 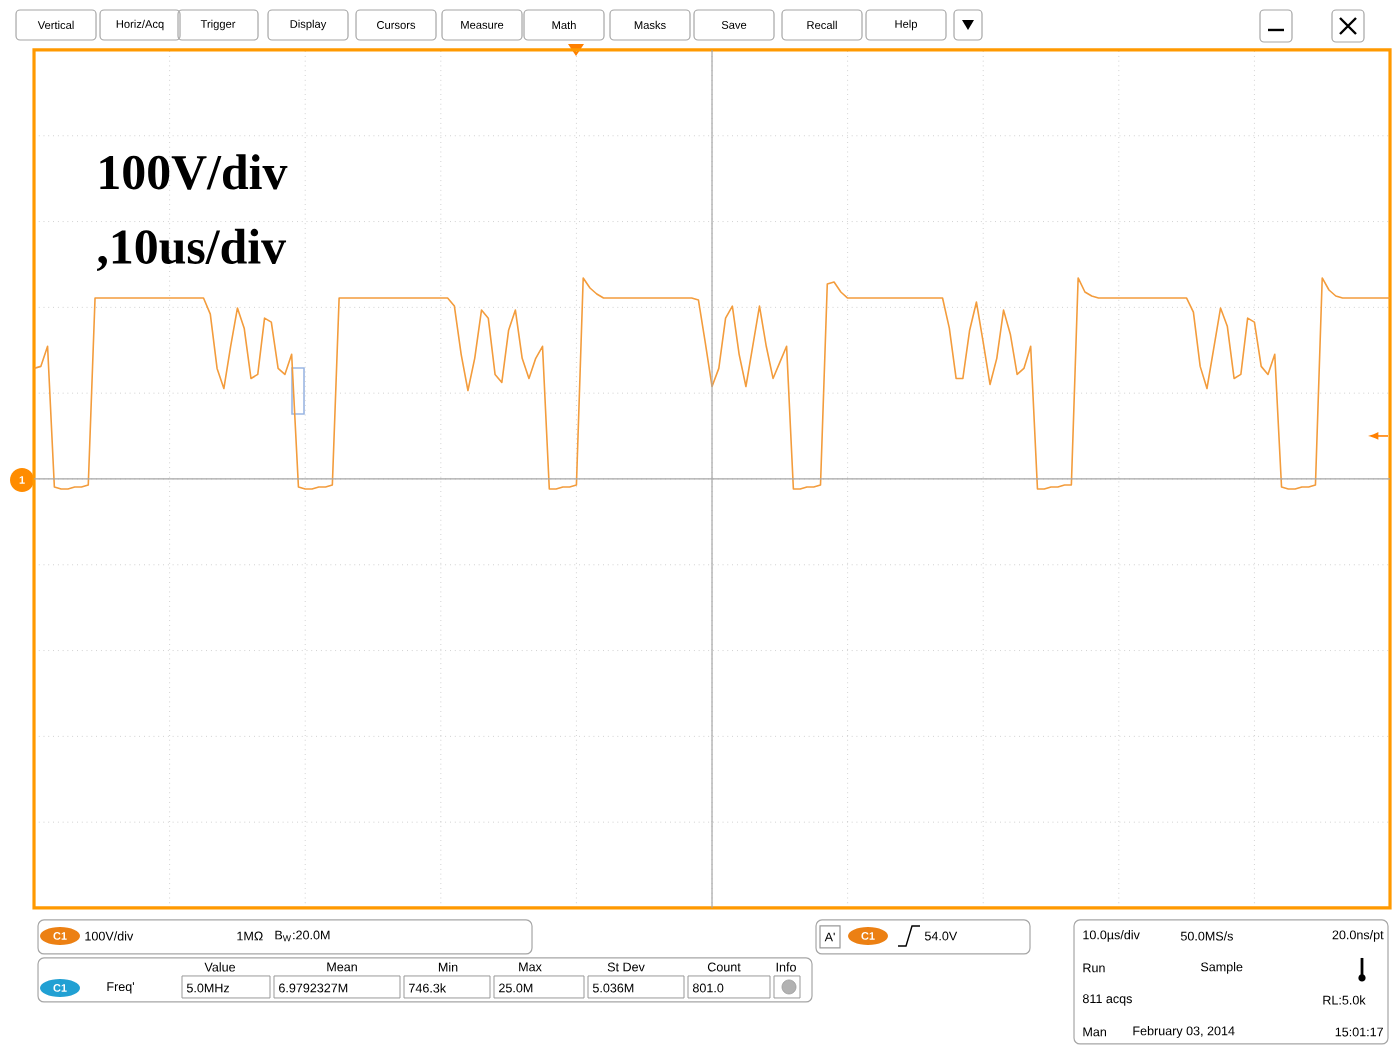 I want to click on text: 100V/div, so click(x=194, y=172).